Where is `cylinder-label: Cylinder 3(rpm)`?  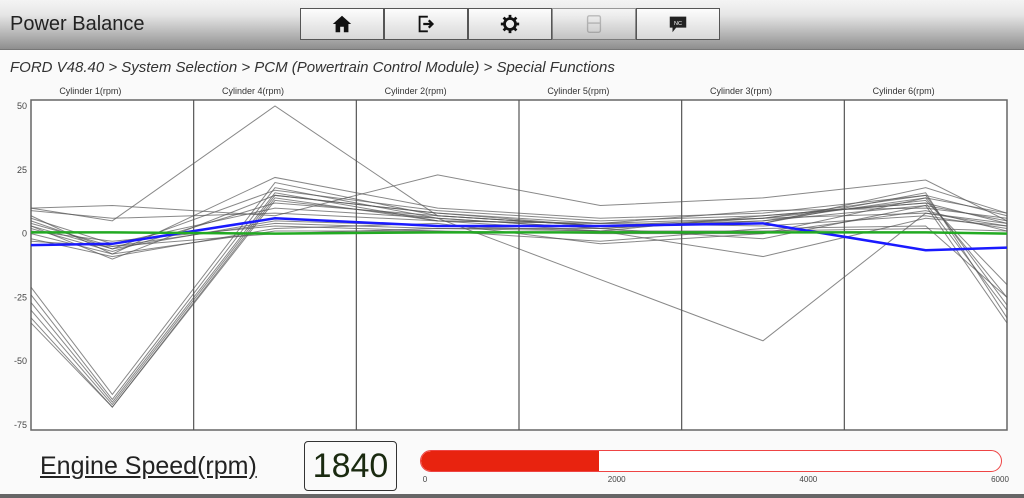
cylinder-label: Cylinder 3(rpm) is located at coordinates (741, 91).